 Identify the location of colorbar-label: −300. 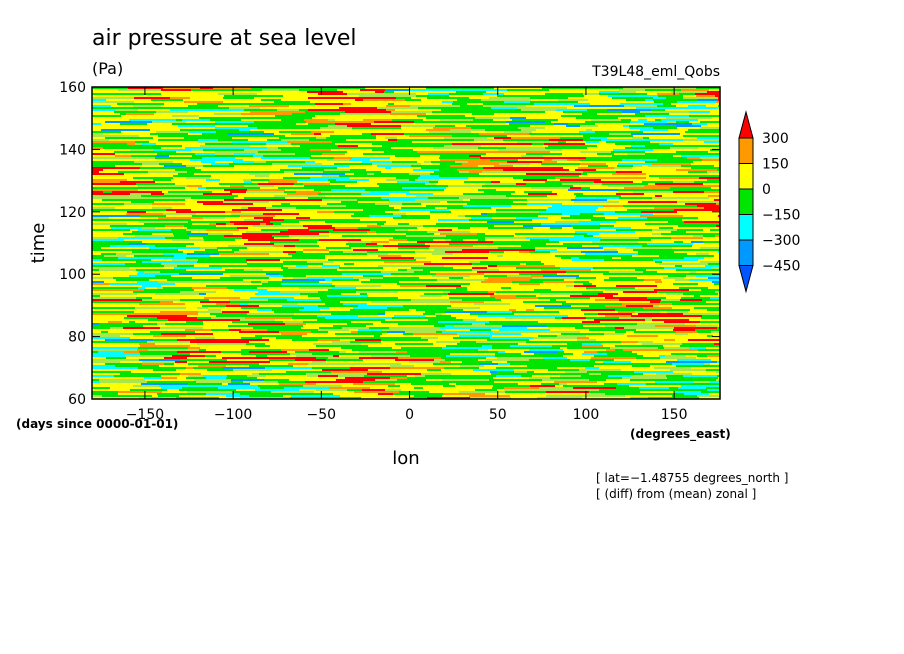
(781, 241).